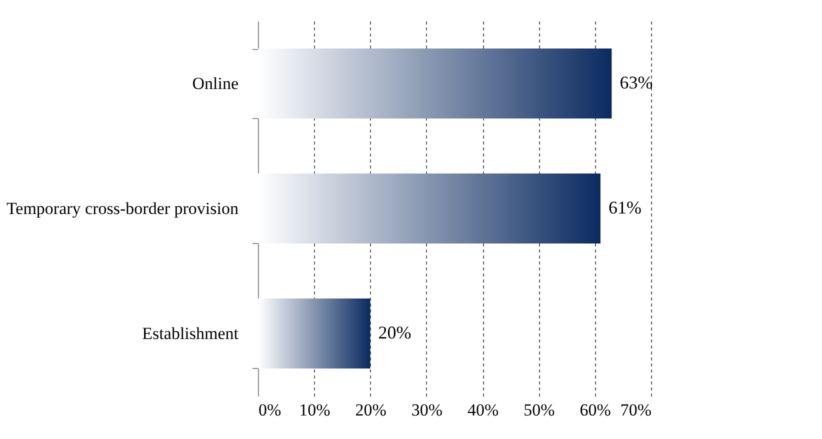 This screenshot has height=439, width=822. Describe the element at coordinates (190, 333) in the screenshot. I see `y-tick-label: Establishment` at that location.